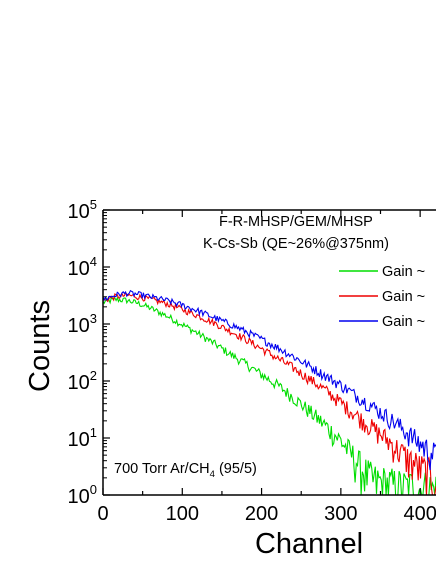 This screenshot has height=564, width=436. What do you see at coordinates (82, 438) in the screenshot?
I see `y-tick-label: 10¹` at bounding box center [82, 438].